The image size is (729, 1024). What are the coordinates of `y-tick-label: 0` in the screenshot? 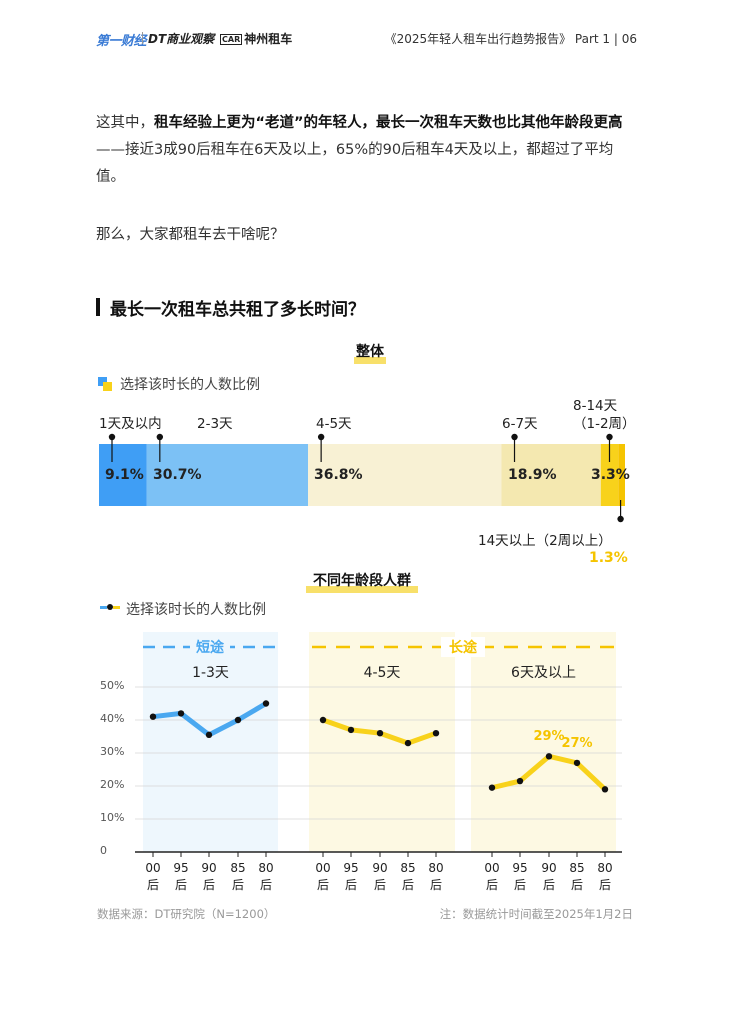 It's located at (103, 850).